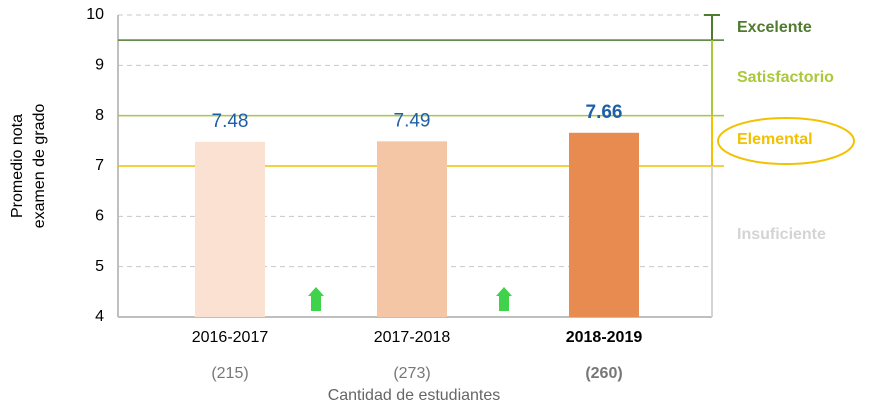  I want to click on x-axis-label: Cantidad de estudiantes, so click(414, 395).